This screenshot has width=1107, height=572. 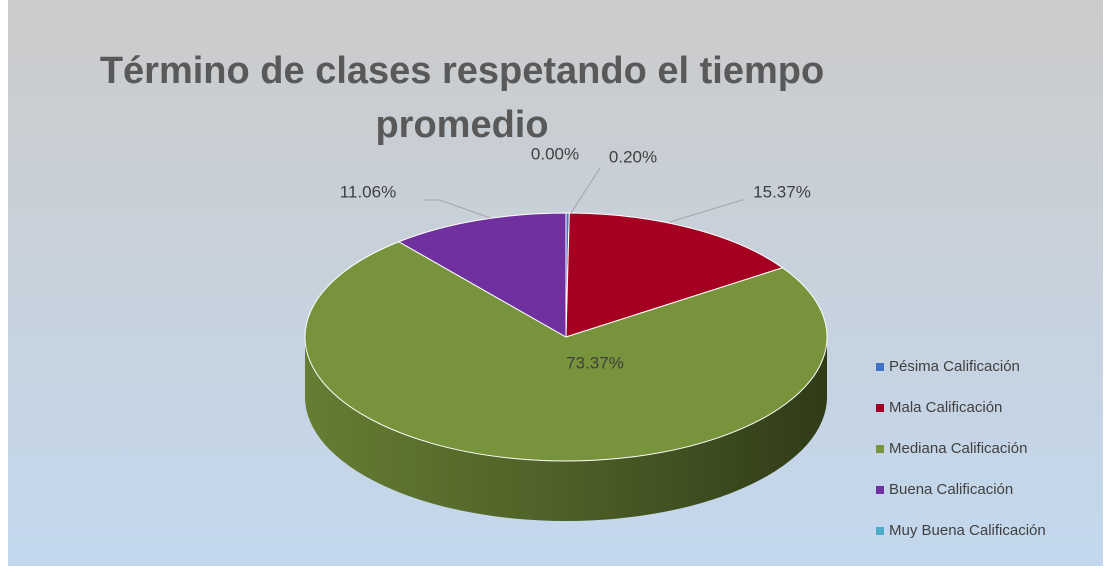 I want to click on data-label: 0.00%, so click(x=555, y=153).